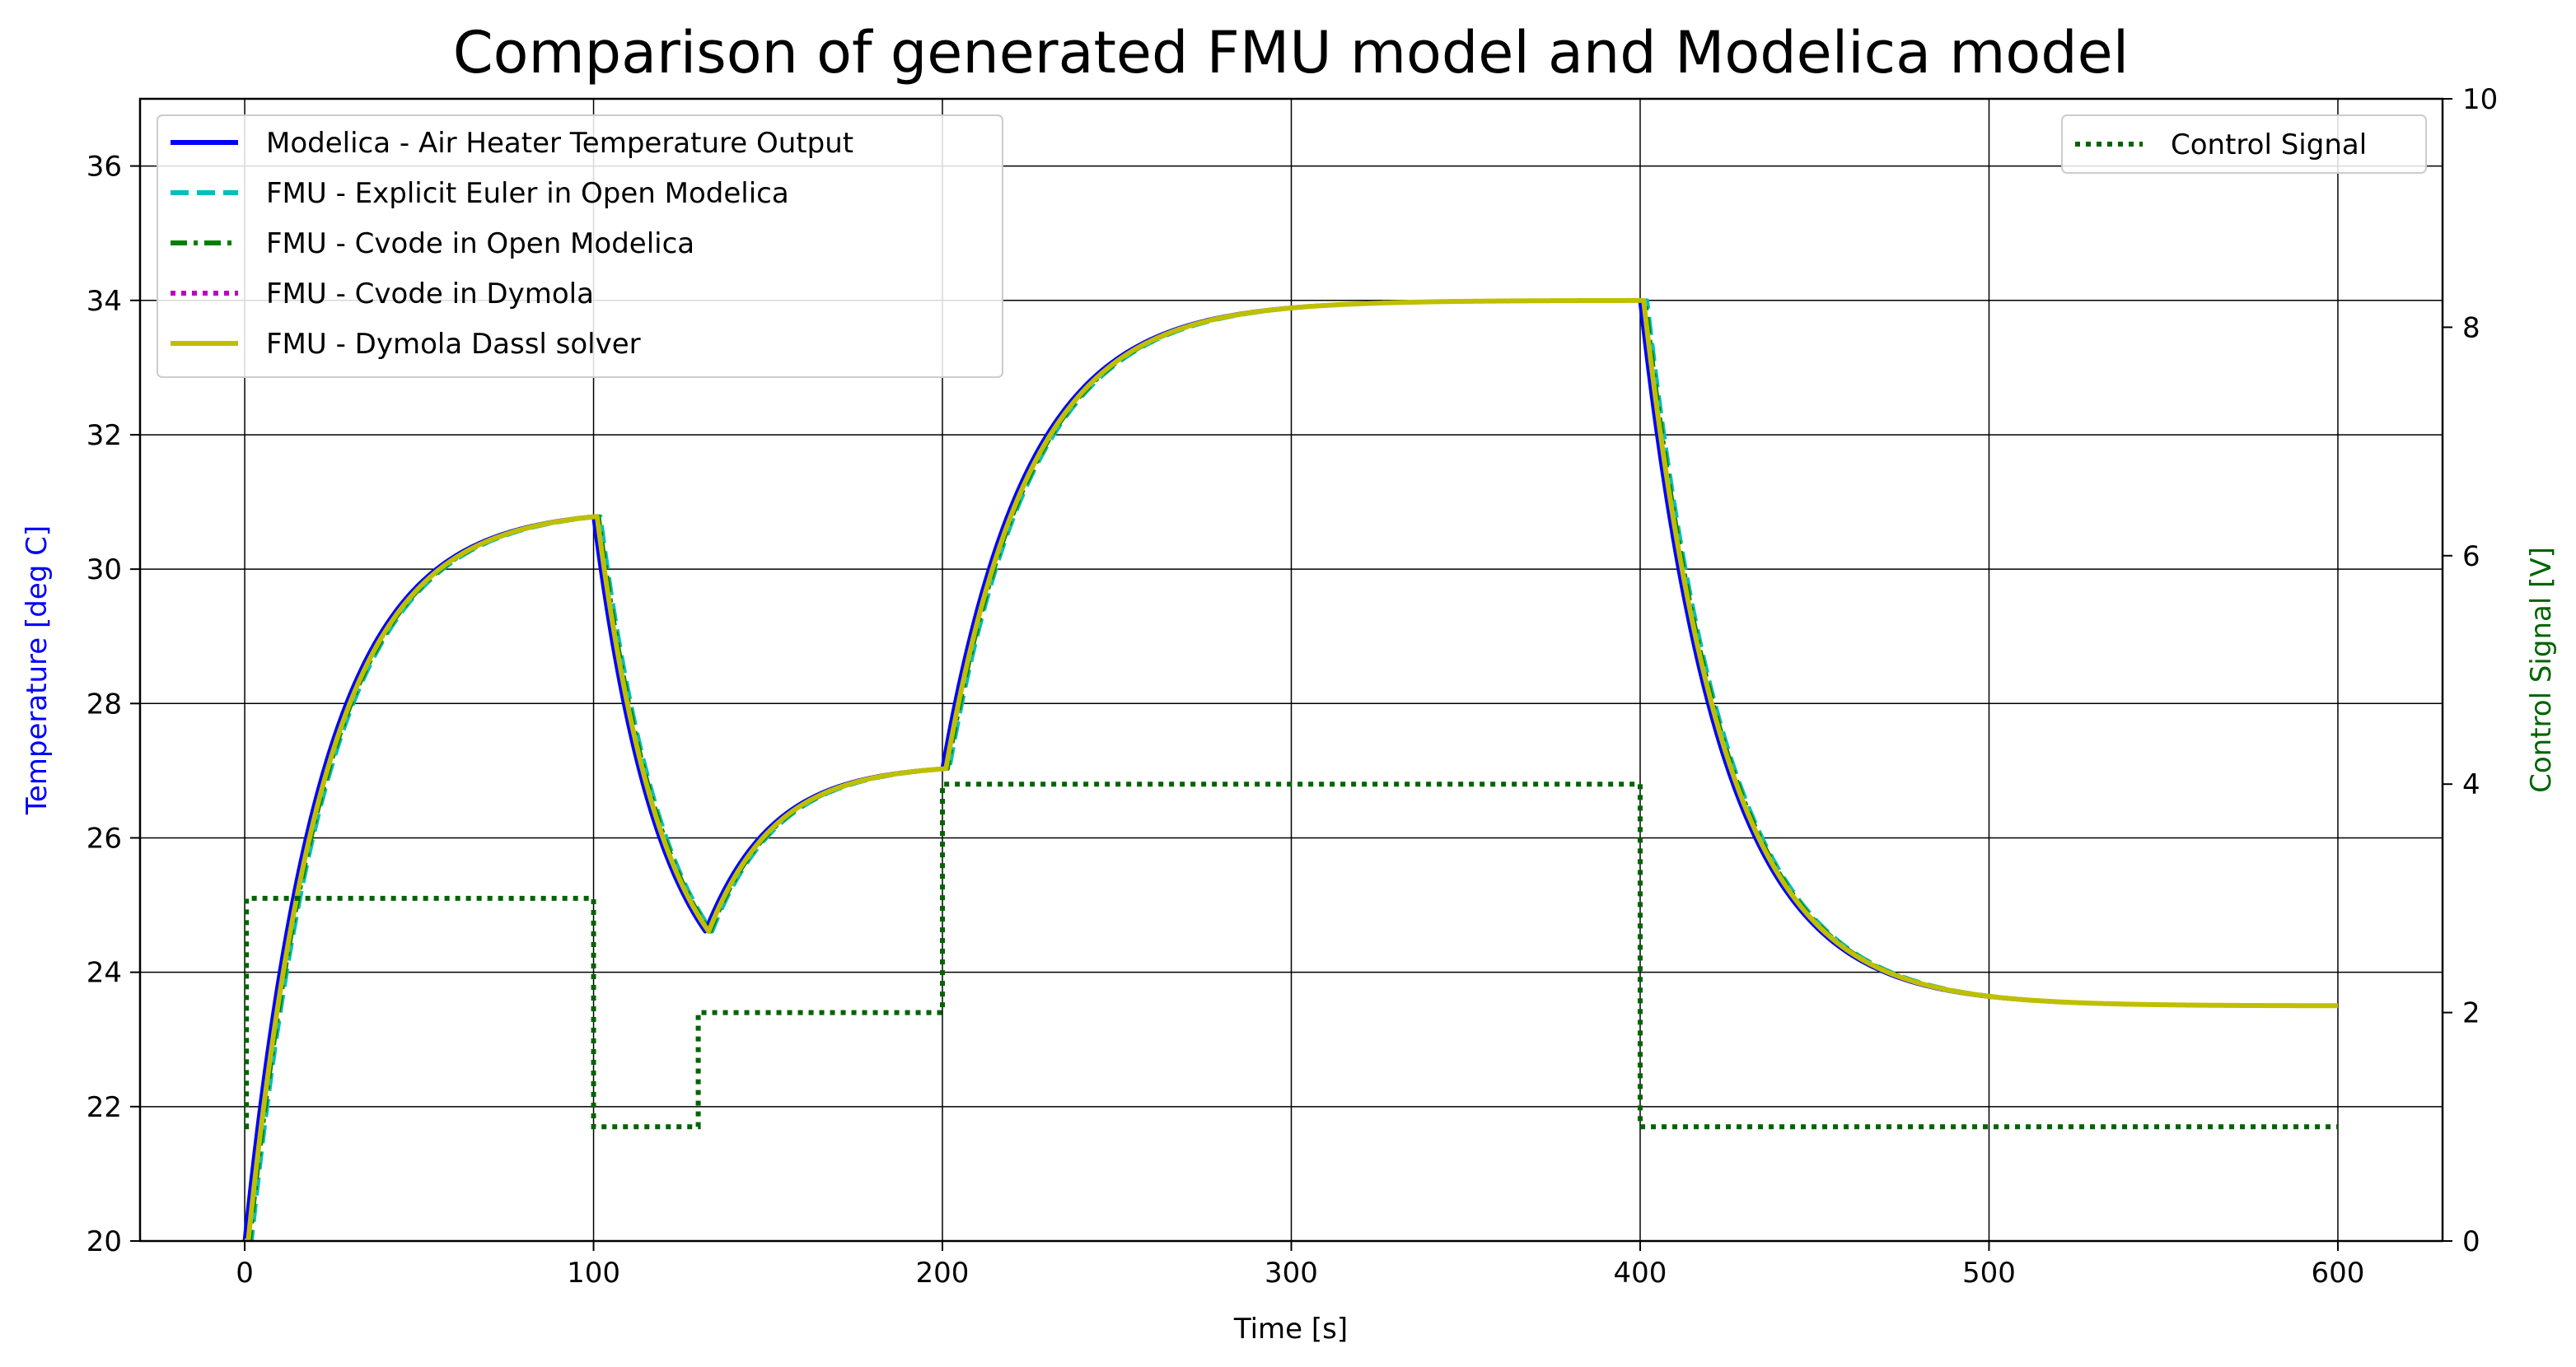  What do you see at coordinates (559, 143) in the screenshot?
I see `legend-label-1: Modelica - Air Heater Temperature Output` at bounding box center [559, 143].